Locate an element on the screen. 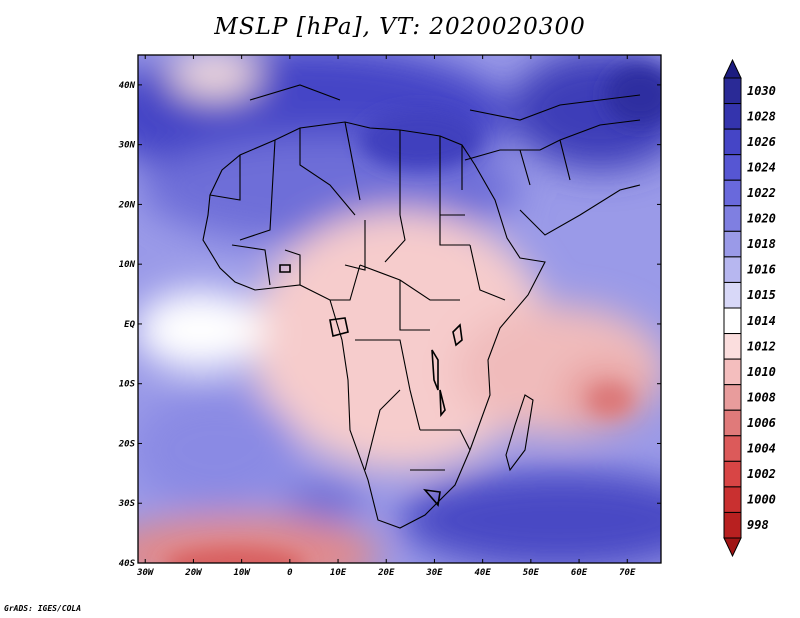 Image resolution: width=800 pixels, height=618 pixels. colorbar-label: 1015 is located at coordinates (761, 295).